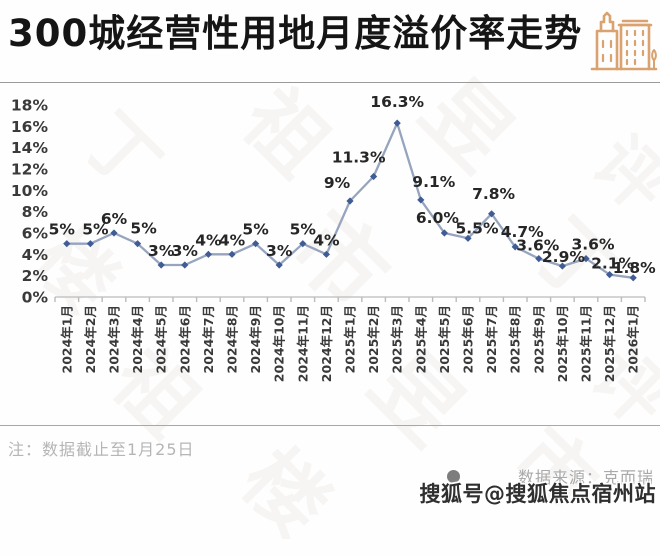  What do you see at coordinates (491, 339) in the screenshot?
I see `x-axis-category-label: 2025年7月` at bounding box center [491, 339].